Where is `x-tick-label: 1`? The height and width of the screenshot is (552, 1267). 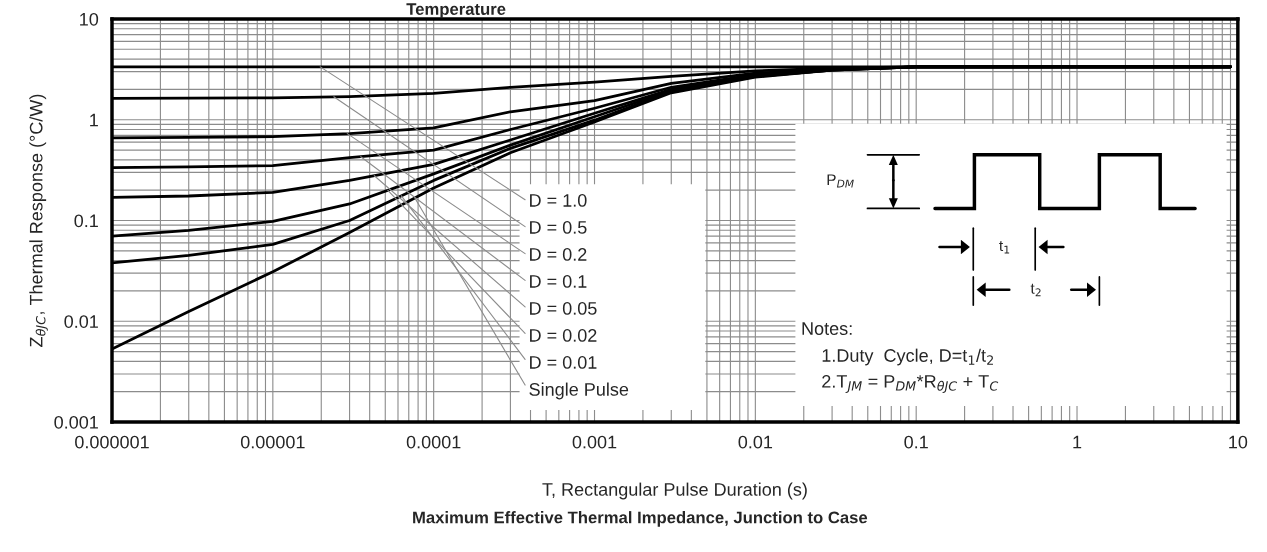
x-tick-label: 1 is located at coordinates (1077, 442).